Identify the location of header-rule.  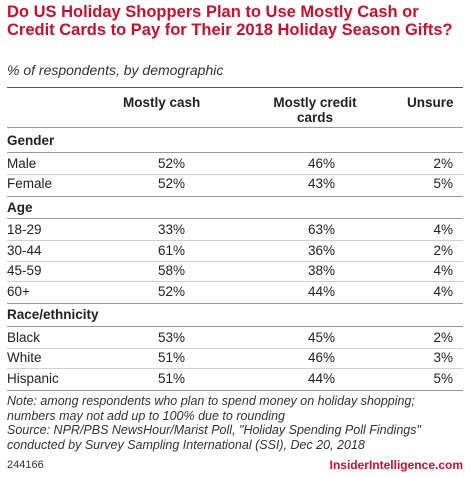
(235, 127).